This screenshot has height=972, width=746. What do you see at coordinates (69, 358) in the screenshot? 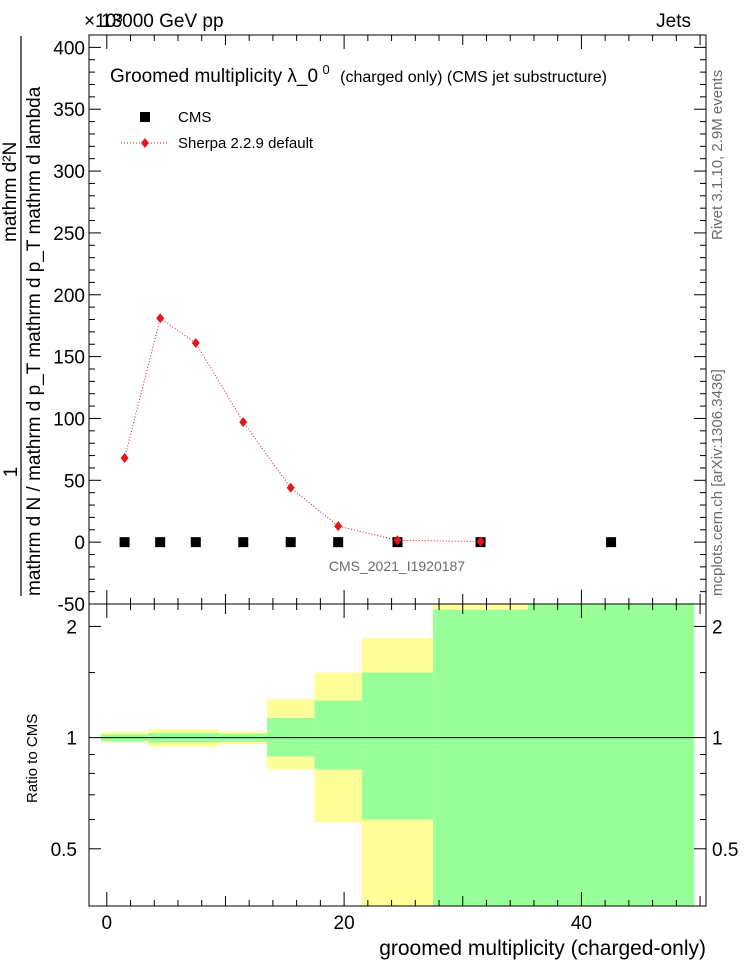
I see `main-ytick-label: 150` at bounding box center [69, 358].